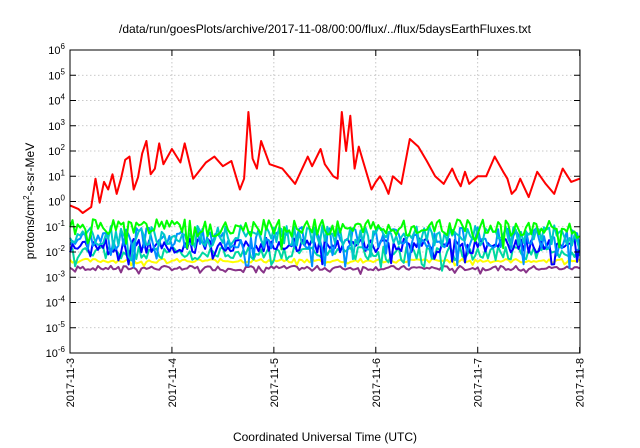 The width and height of the screenshot is (640, 448). Describe the element at coordinates (479, 382) in the screenshot. I see `x-tick-label: 2017-11-7` at that location.